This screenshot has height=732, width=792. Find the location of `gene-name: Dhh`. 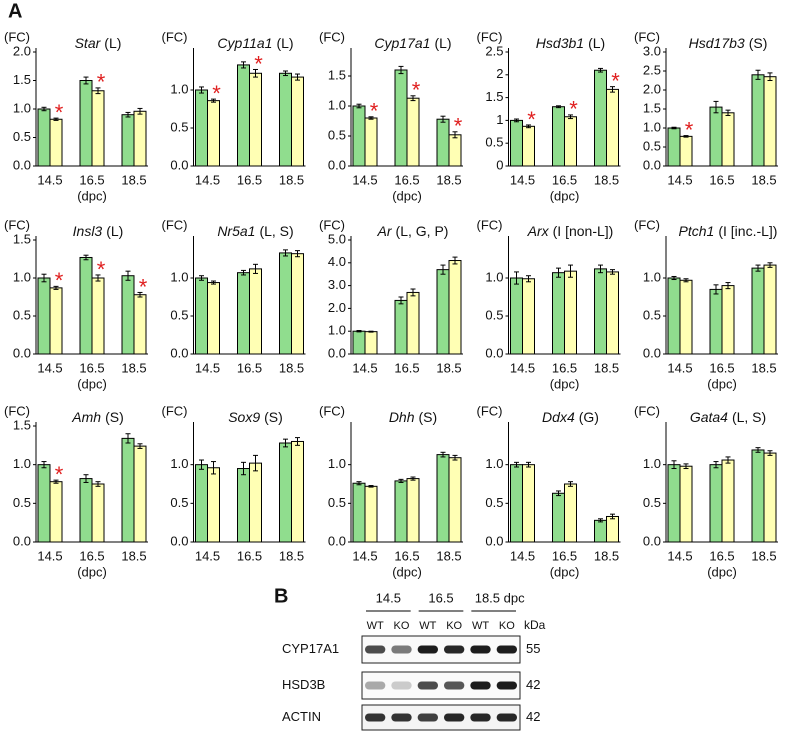

gene-name: Dhh is located at coordinates (402, 417).